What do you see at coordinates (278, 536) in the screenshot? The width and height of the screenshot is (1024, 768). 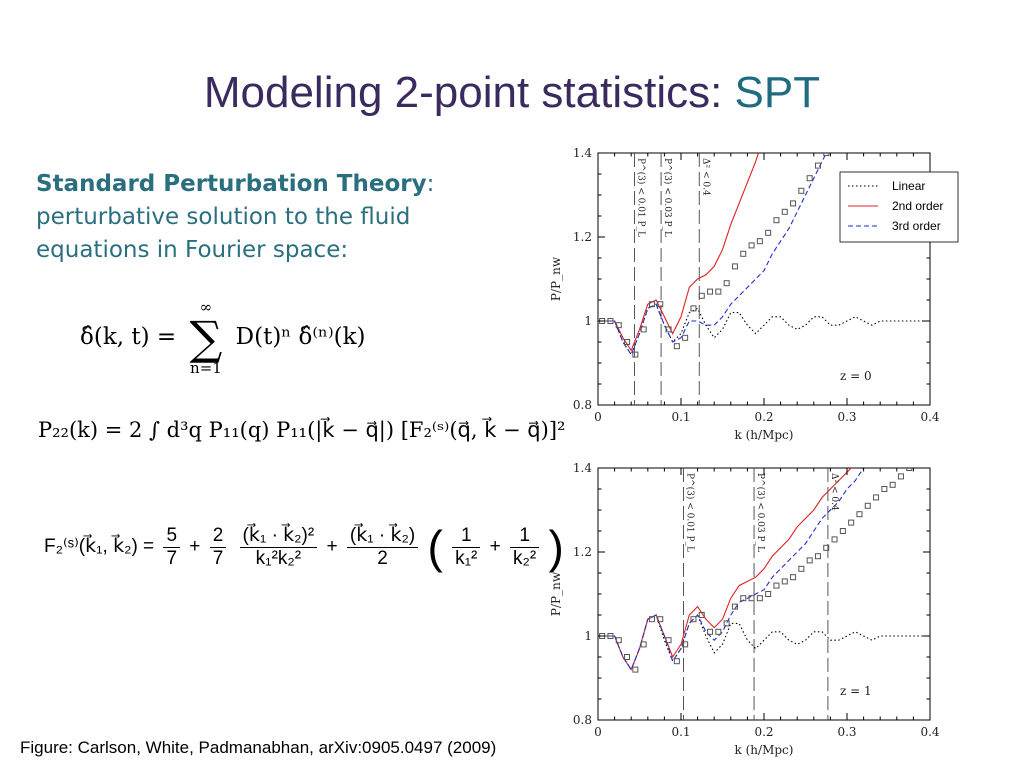 I see `frac-num: (k⃗₁ · k⃗₂)²` at bounding box center [278, 536].